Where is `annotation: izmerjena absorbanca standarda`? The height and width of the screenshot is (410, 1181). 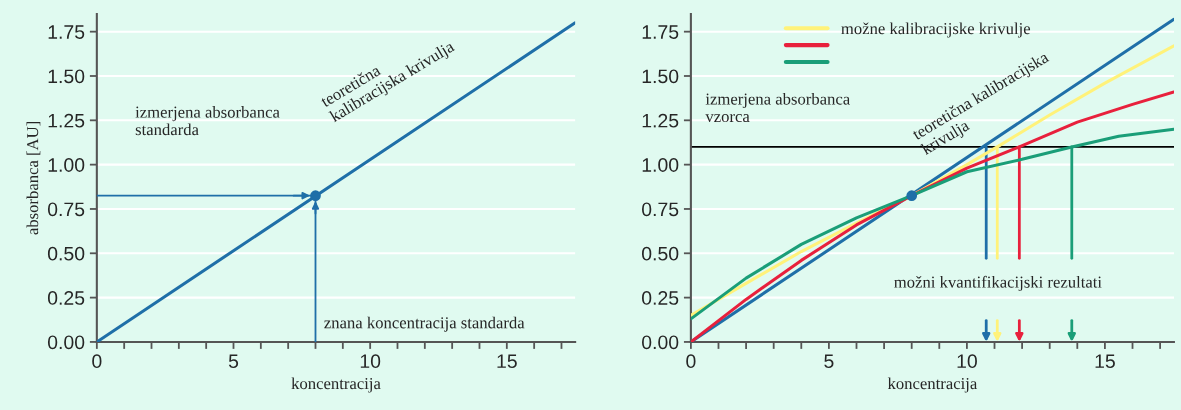
annotation: izmerjena absorbanca standarda is located at coordinates (207, 121).